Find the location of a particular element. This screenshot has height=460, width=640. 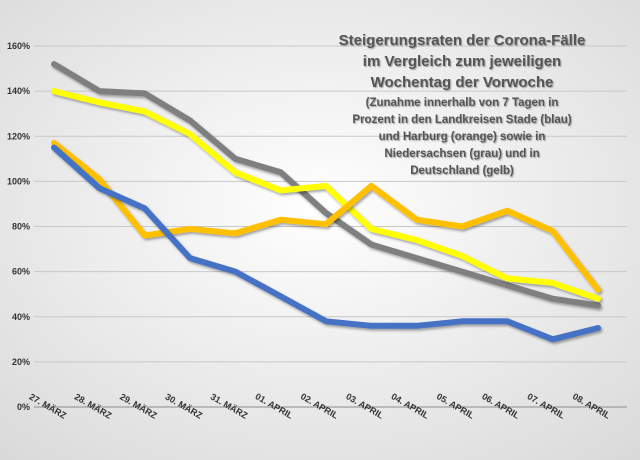

subtitle-line-5: Deutschland (gelb) is located at coordinates (462, 171).